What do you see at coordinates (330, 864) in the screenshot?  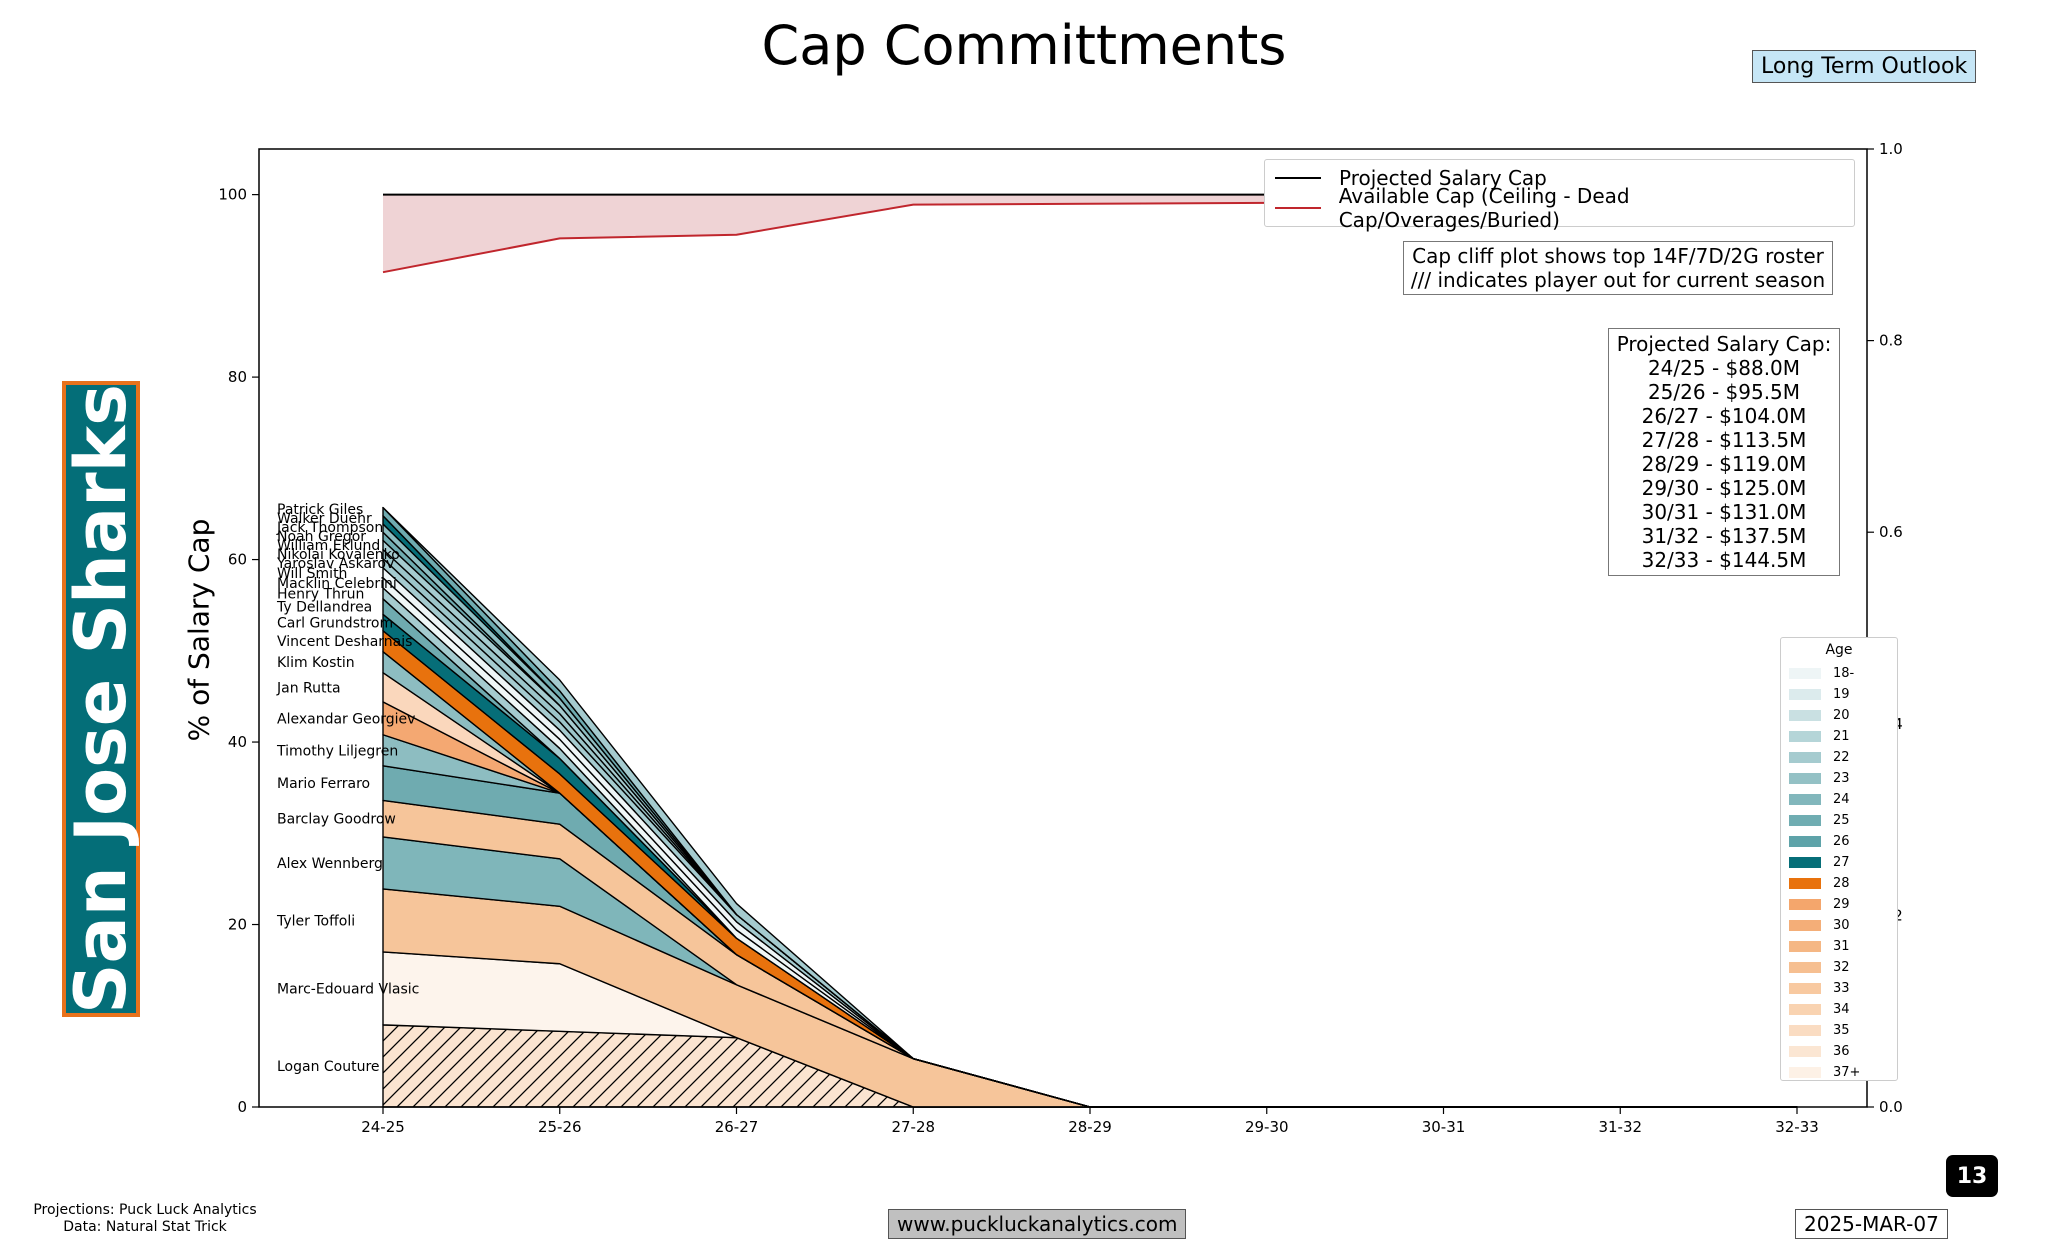 I see `player-label: Alex Wennberg` at bounding box center [330, 864].